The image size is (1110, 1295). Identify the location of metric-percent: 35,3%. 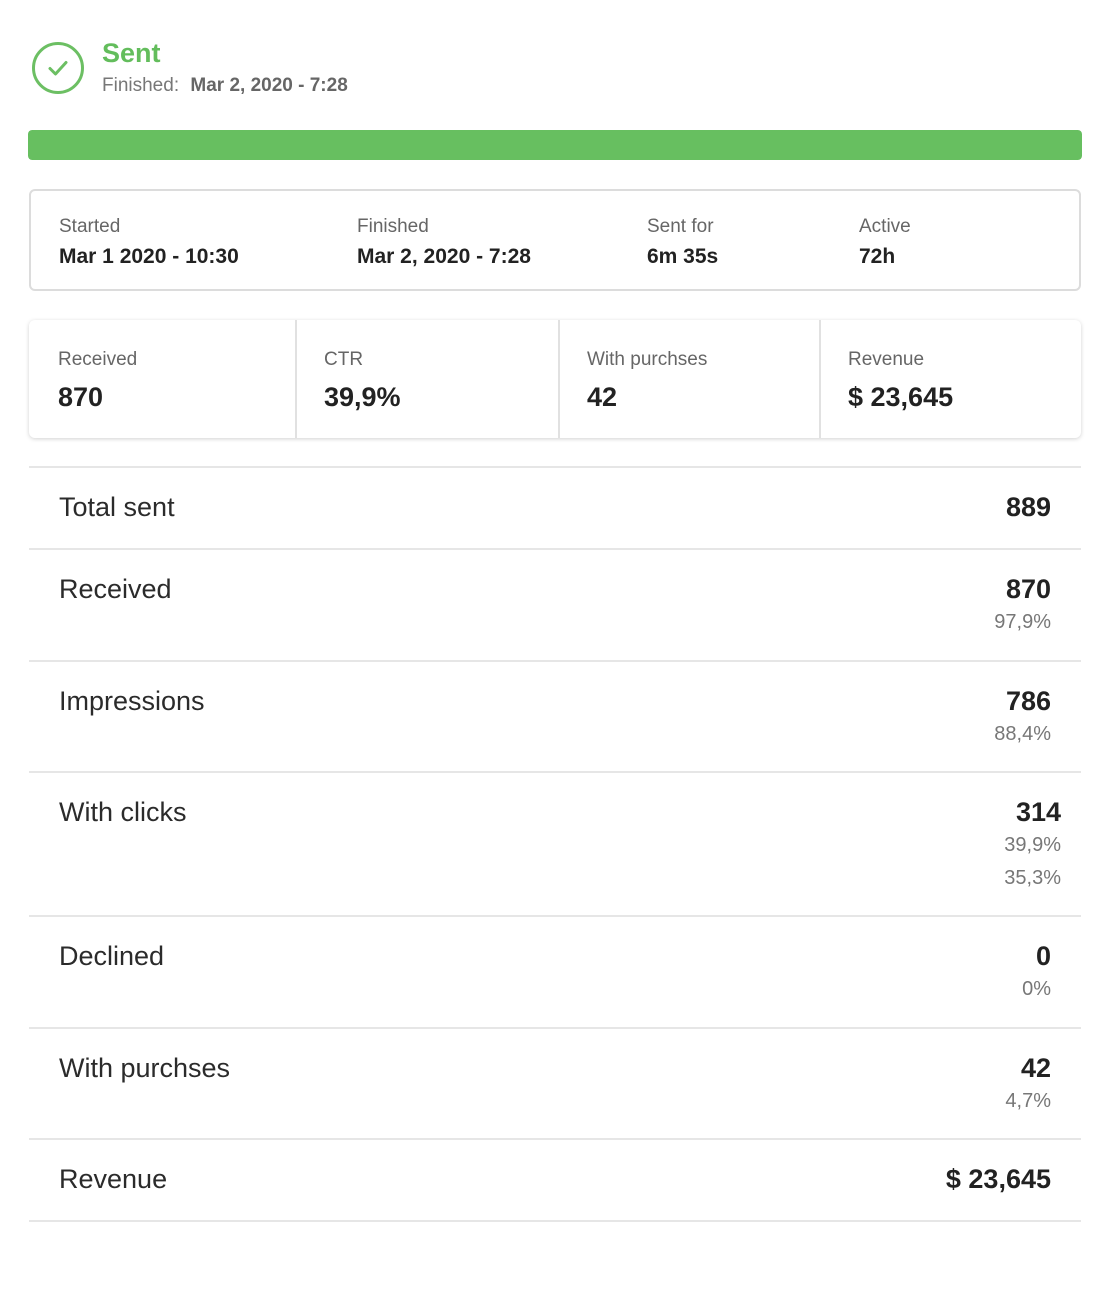
(1032, 878).